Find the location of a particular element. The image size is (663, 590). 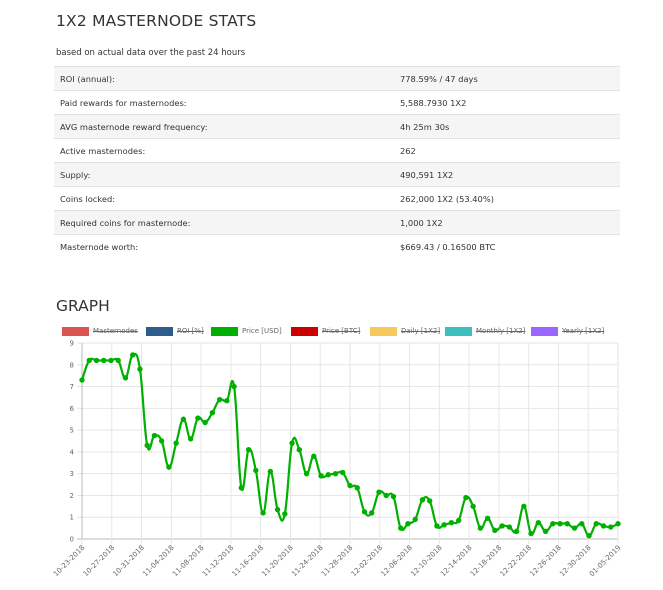

stats-row: Supply: 490,591 1X2 is located at coordinates (337, 174).